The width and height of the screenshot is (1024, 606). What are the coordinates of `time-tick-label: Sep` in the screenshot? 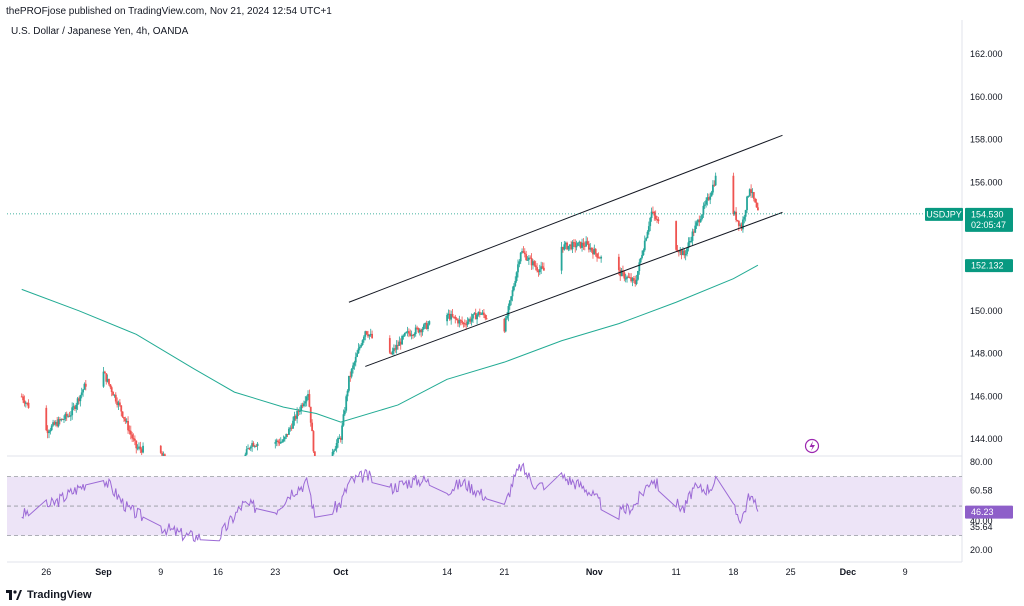 It's located at (103, 572).